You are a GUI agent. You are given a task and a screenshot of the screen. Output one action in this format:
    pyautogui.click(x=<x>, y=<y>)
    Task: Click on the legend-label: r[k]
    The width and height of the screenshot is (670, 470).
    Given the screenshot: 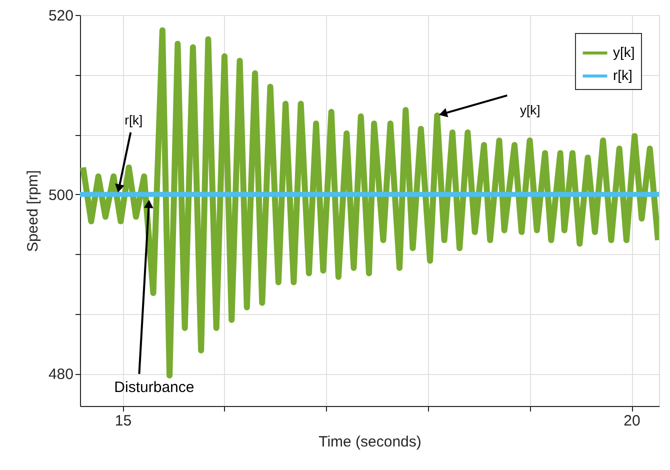 What is the action you would take?
    pyautogui.click(x=622, y=75)
    